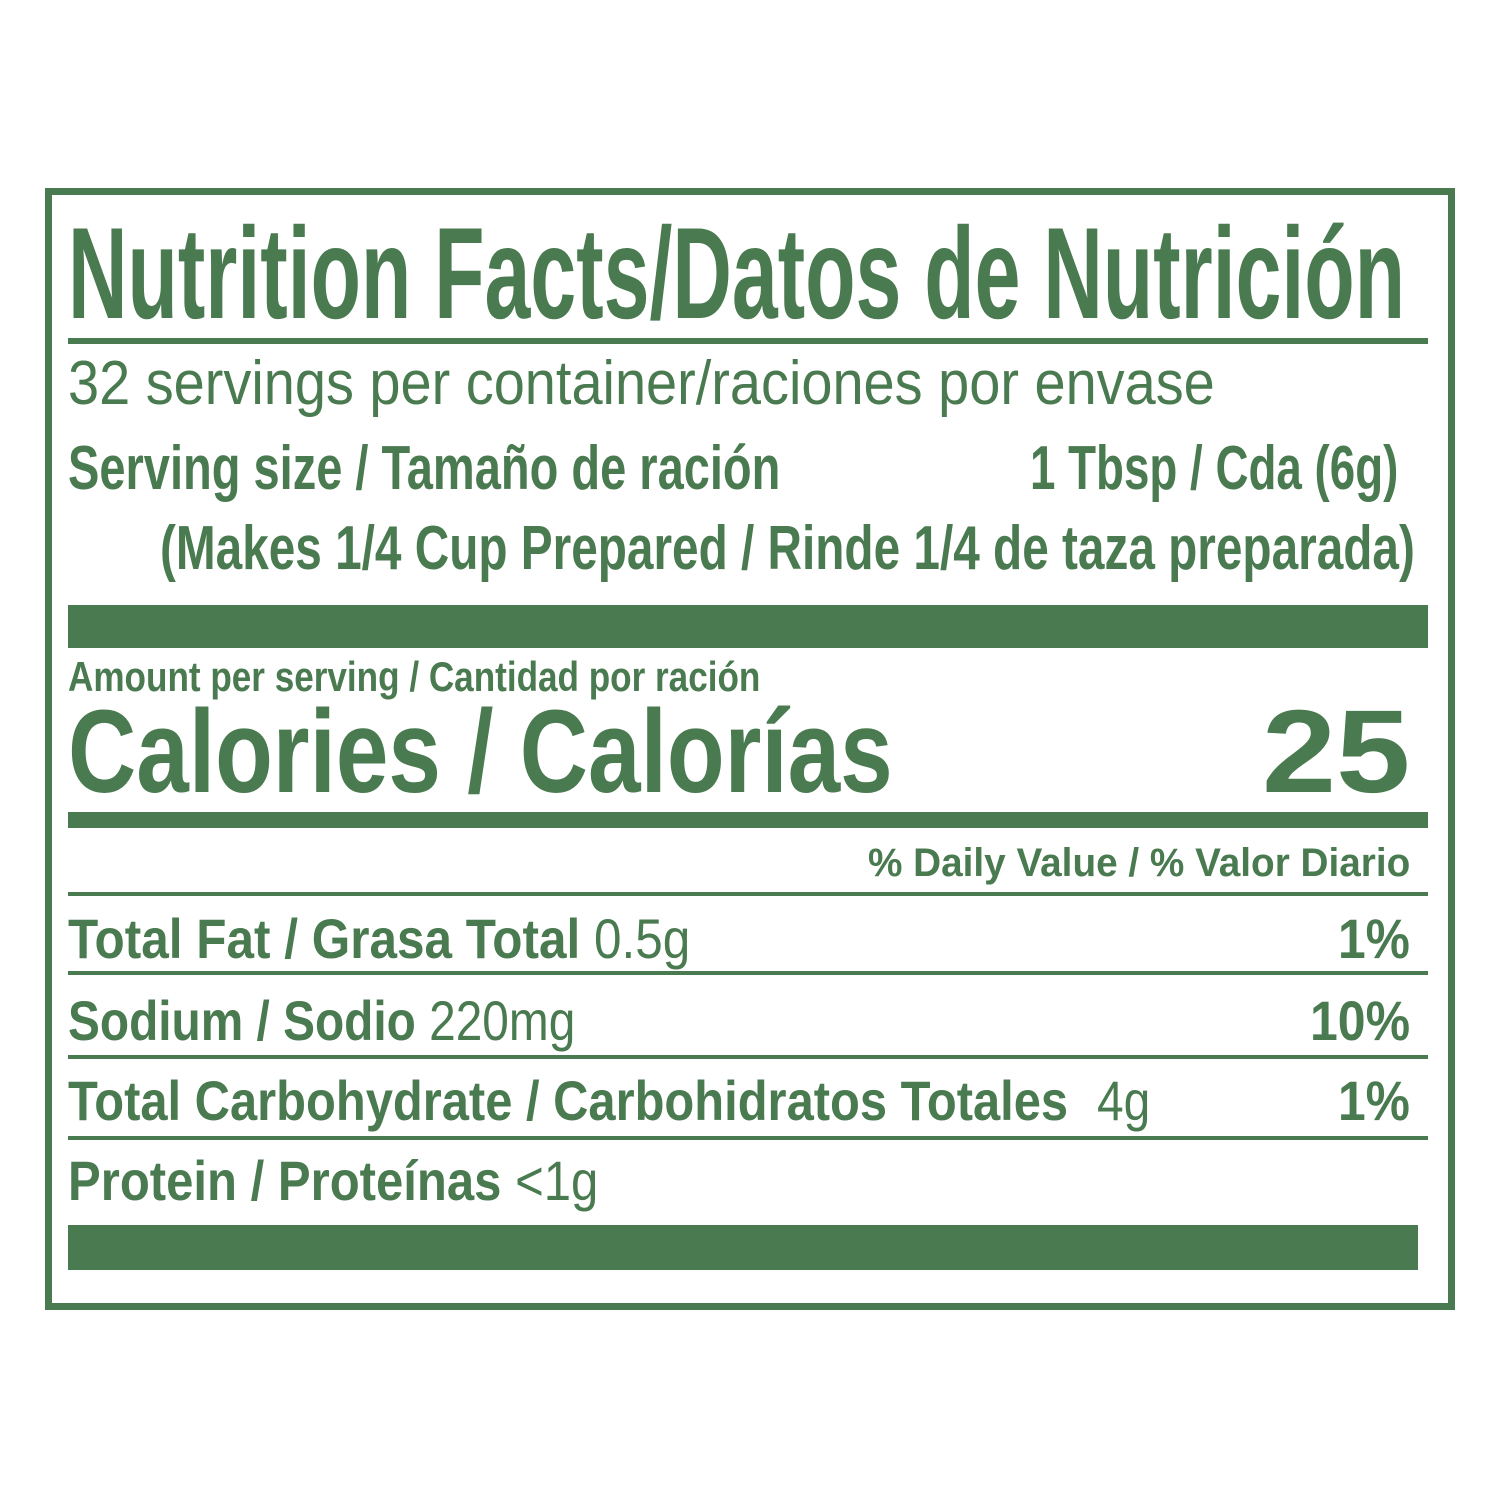 The image size is (1500, 1500). I want to click on calories-label: Calories / Calorías, so click(480, 752).